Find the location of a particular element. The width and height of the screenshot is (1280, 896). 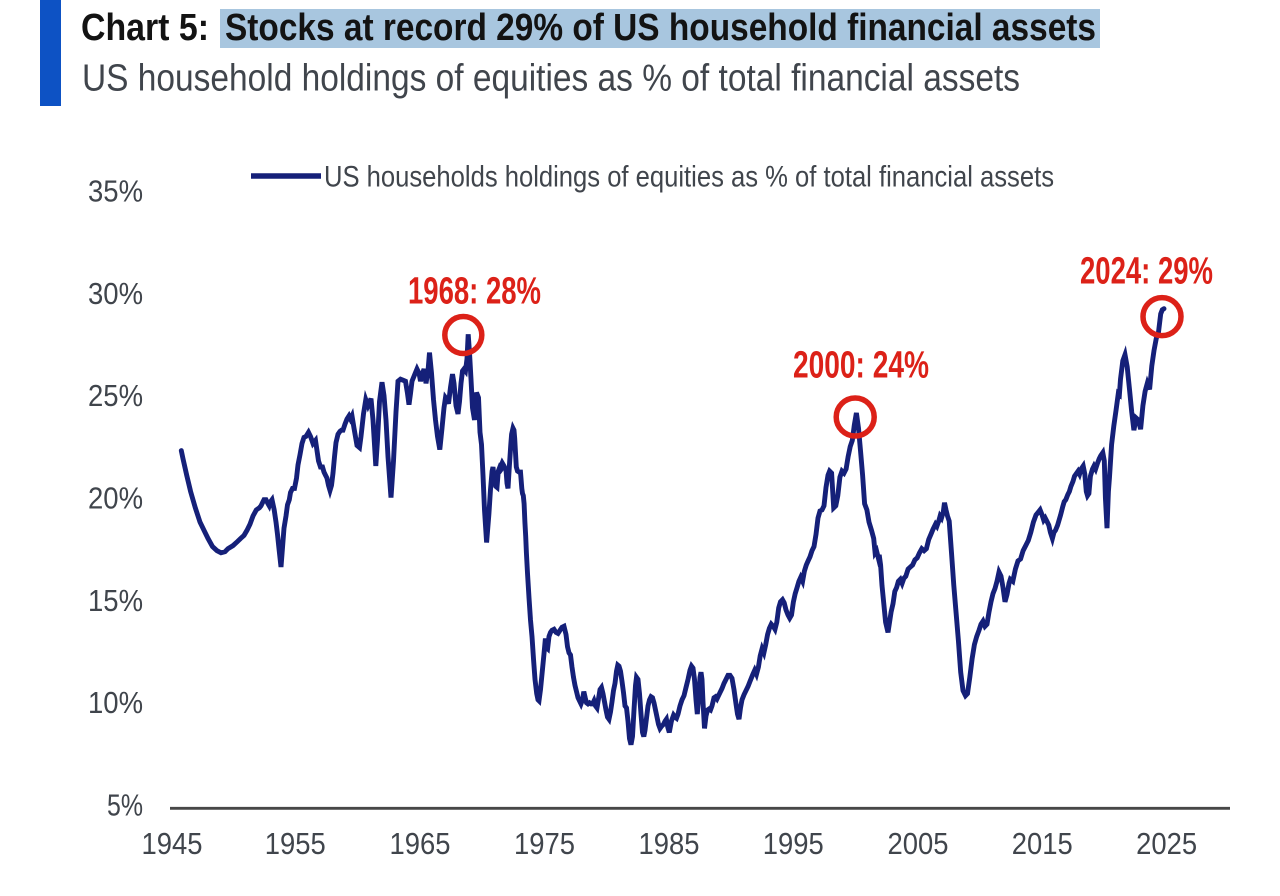

svg-text: 1995 is located at coordinates (793, 843).